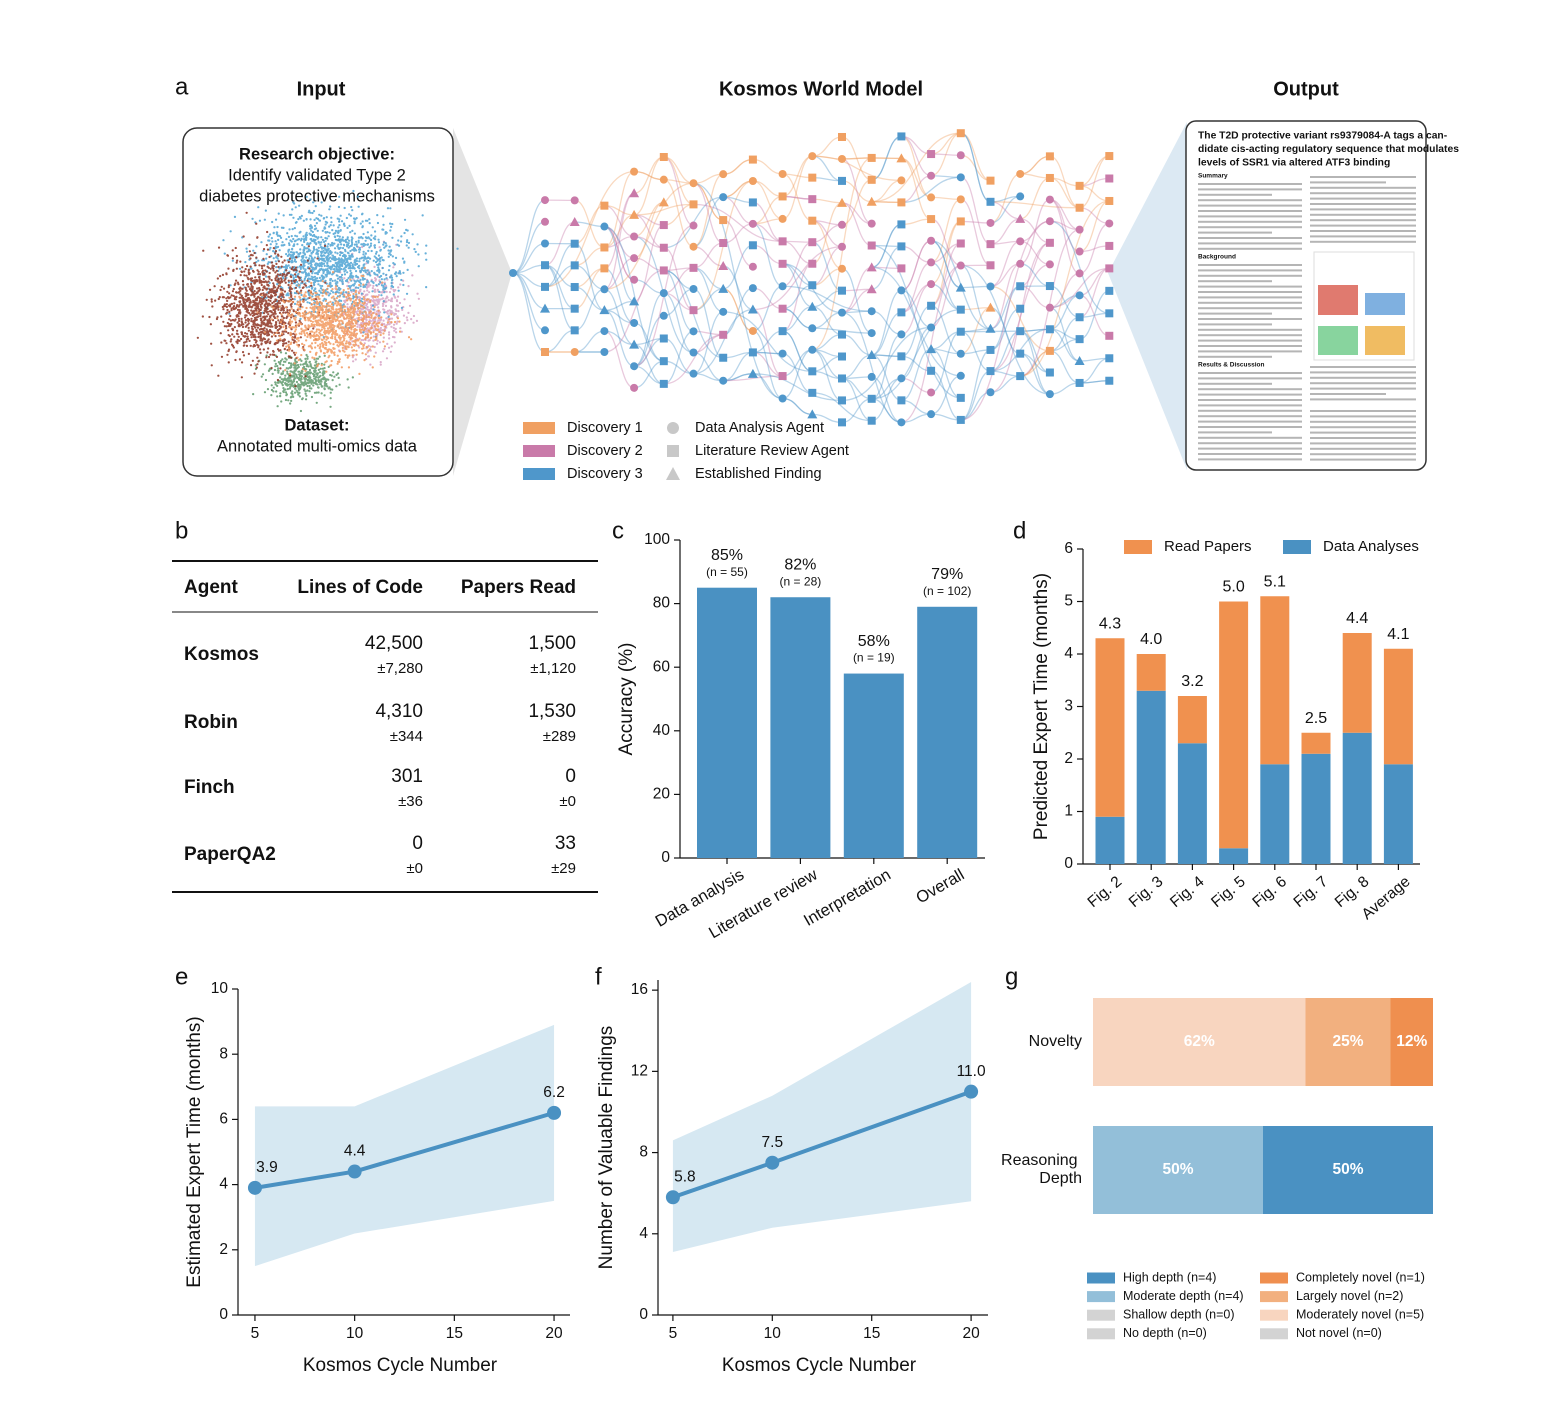  Describe the element at coordinates (1068, 601) in the screenshot. I see `y-tick-label: 5` at that location.